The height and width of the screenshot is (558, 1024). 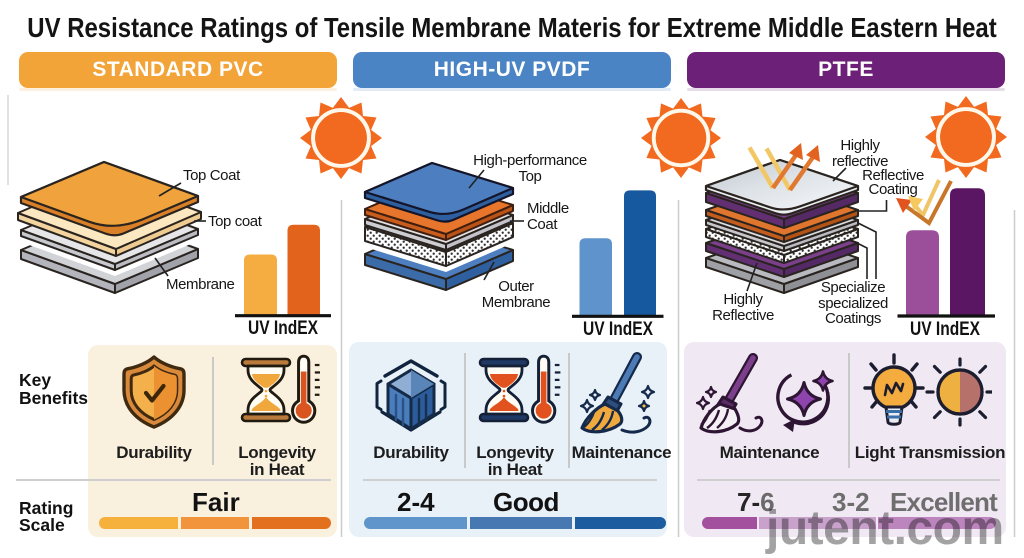 What do you see at coordinates (853, 287) in the screenshot?
I see `svg-text: Specialize` at bounding box center [853, 287].